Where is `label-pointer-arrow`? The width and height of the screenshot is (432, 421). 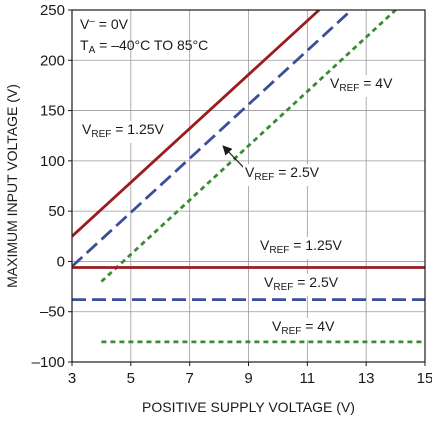 label-pointer-arrow is located at coordinates (234, 158).